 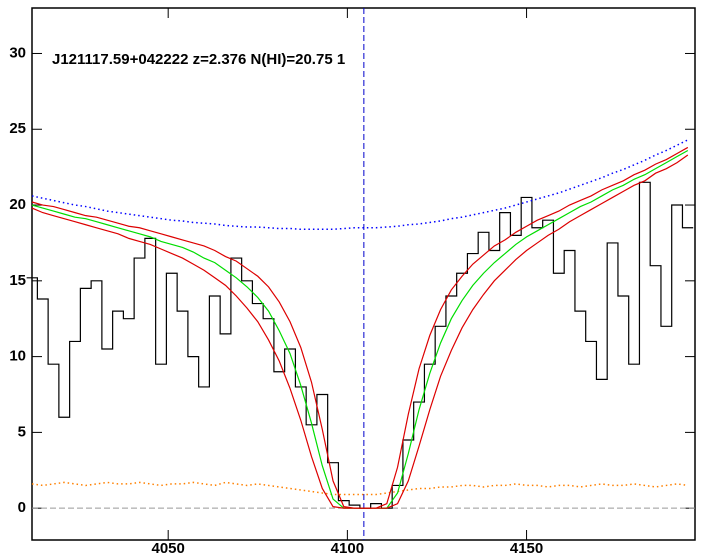 I want to click on y-tick-label: 20, so click(x=17, y=204).